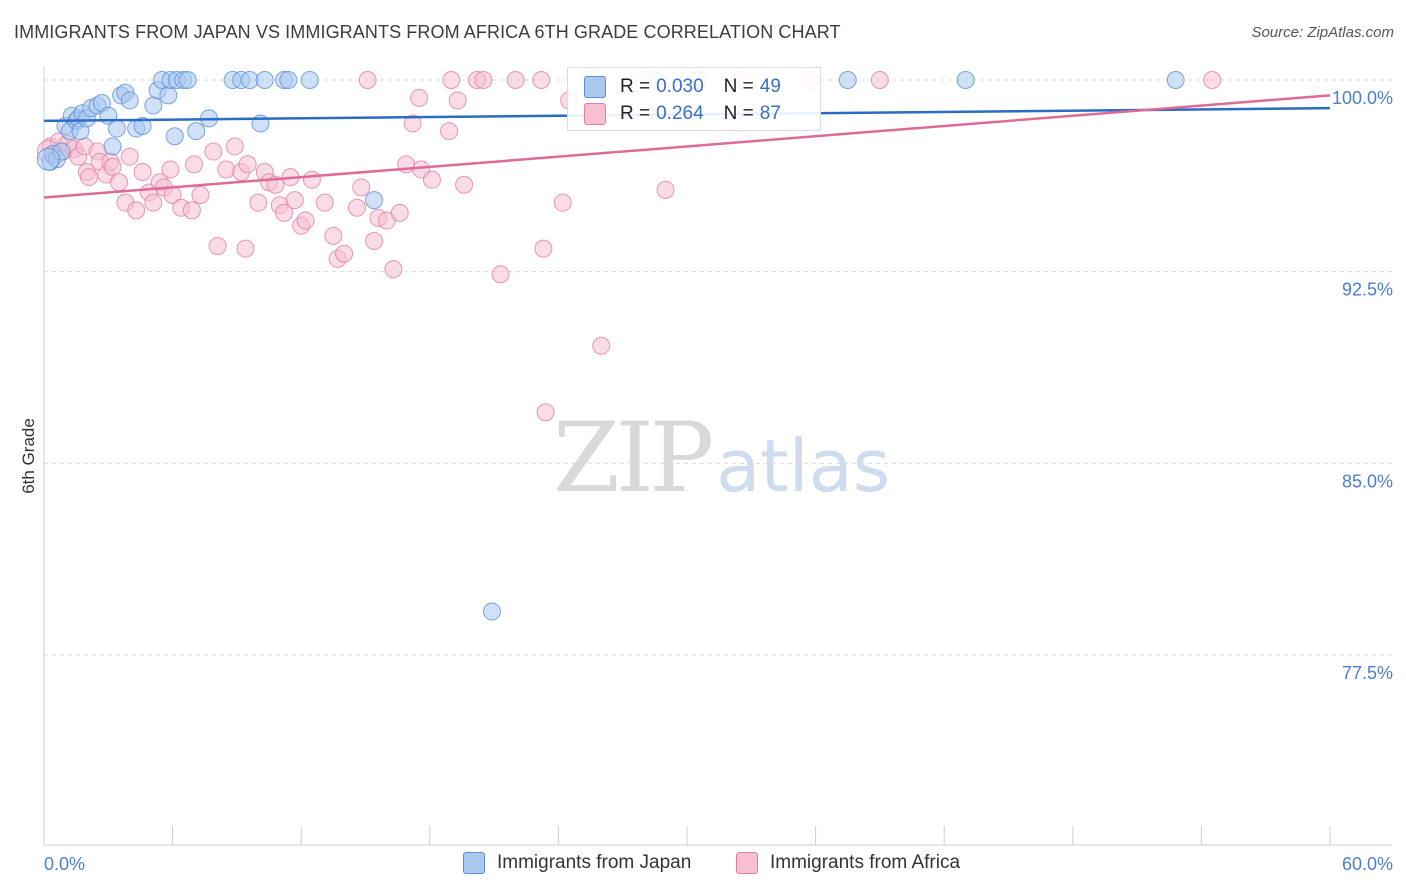 The width and height of the screenshot is (1406, 892). I want to click on japan-r-value: 0.030, so click(680, 86).